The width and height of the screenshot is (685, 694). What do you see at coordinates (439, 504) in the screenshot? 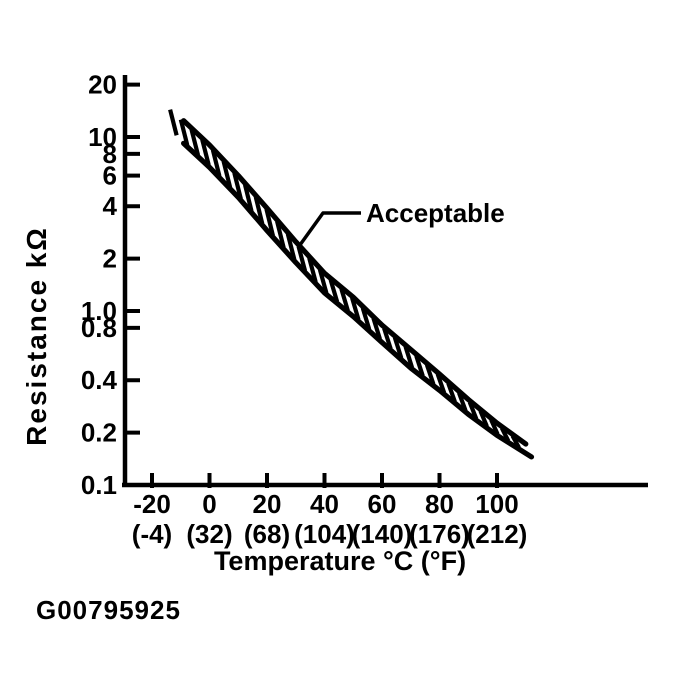
I see `x-tick-label-celsius: 80` at bounding box center [439, 504].